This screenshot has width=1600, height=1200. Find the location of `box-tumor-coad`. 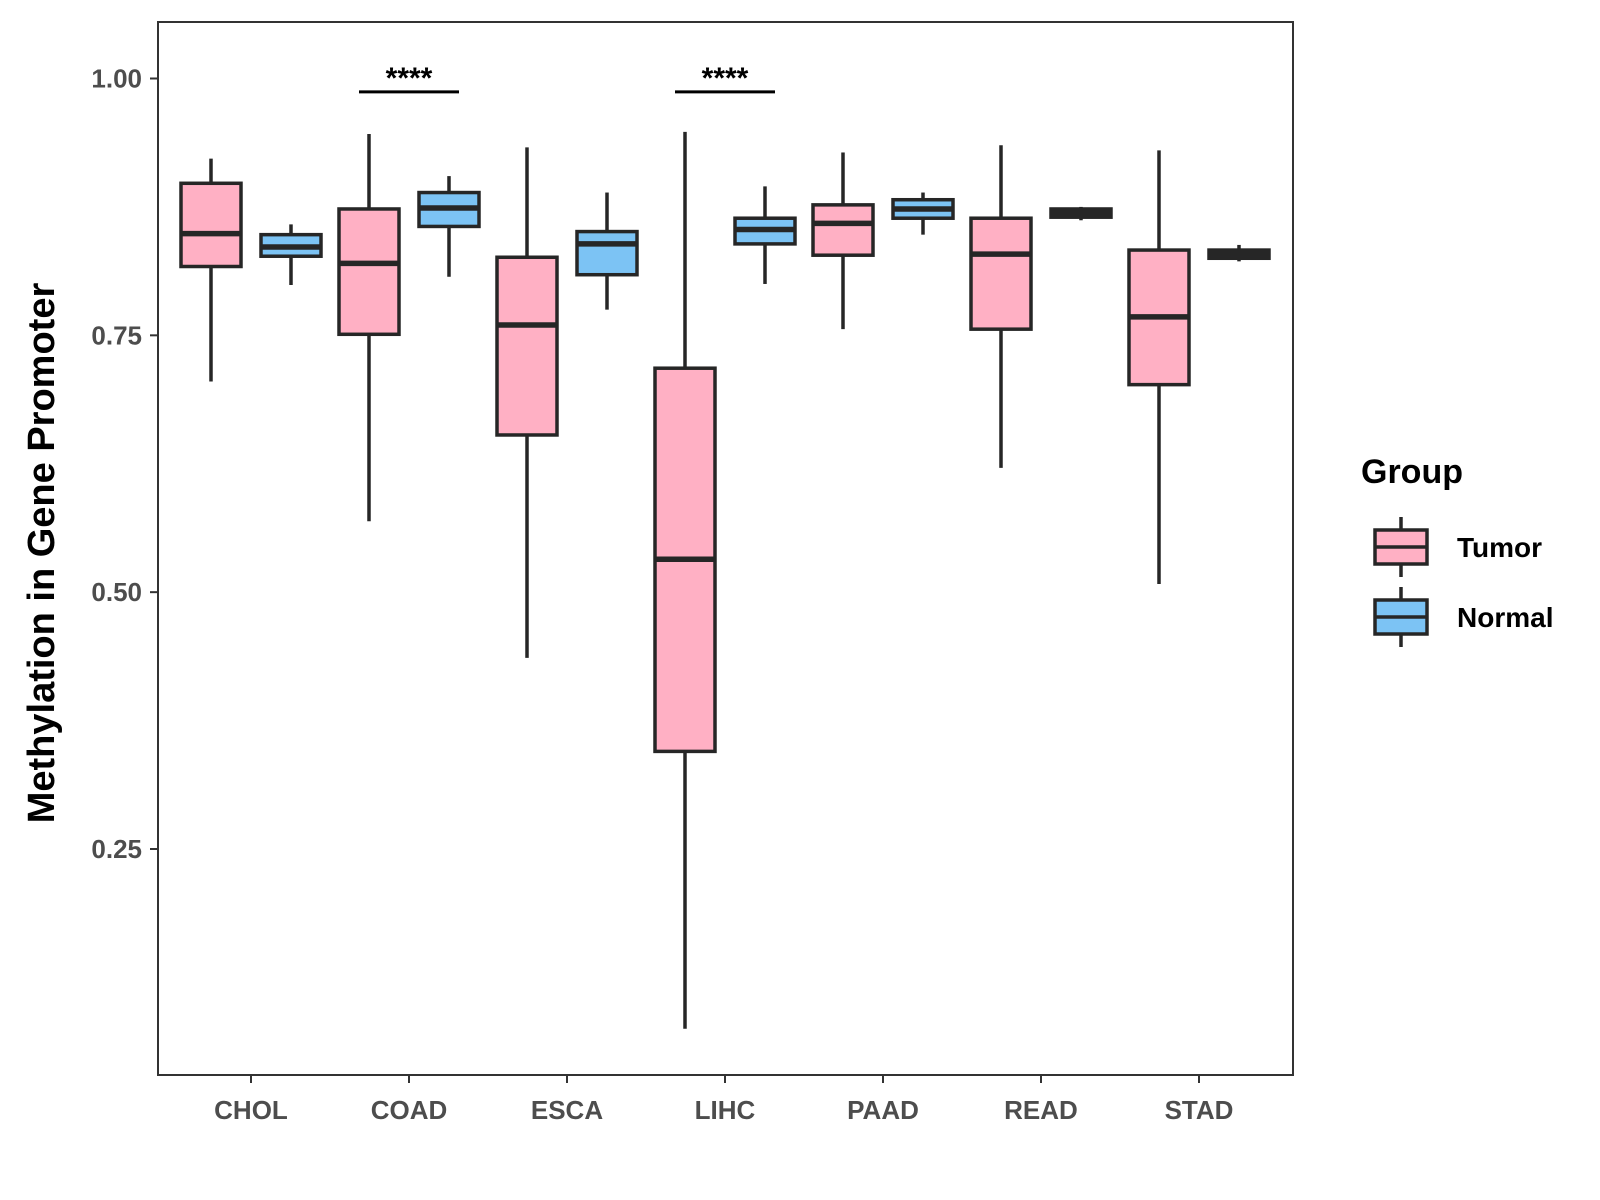

box-tumor-coad is located at coordinates (369, 327).